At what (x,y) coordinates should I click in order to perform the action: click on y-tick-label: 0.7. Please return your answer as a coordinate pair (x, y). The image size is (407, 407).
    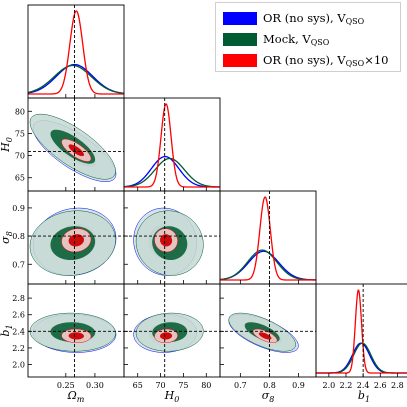
    Looking at the image, I should click on (18, 264).